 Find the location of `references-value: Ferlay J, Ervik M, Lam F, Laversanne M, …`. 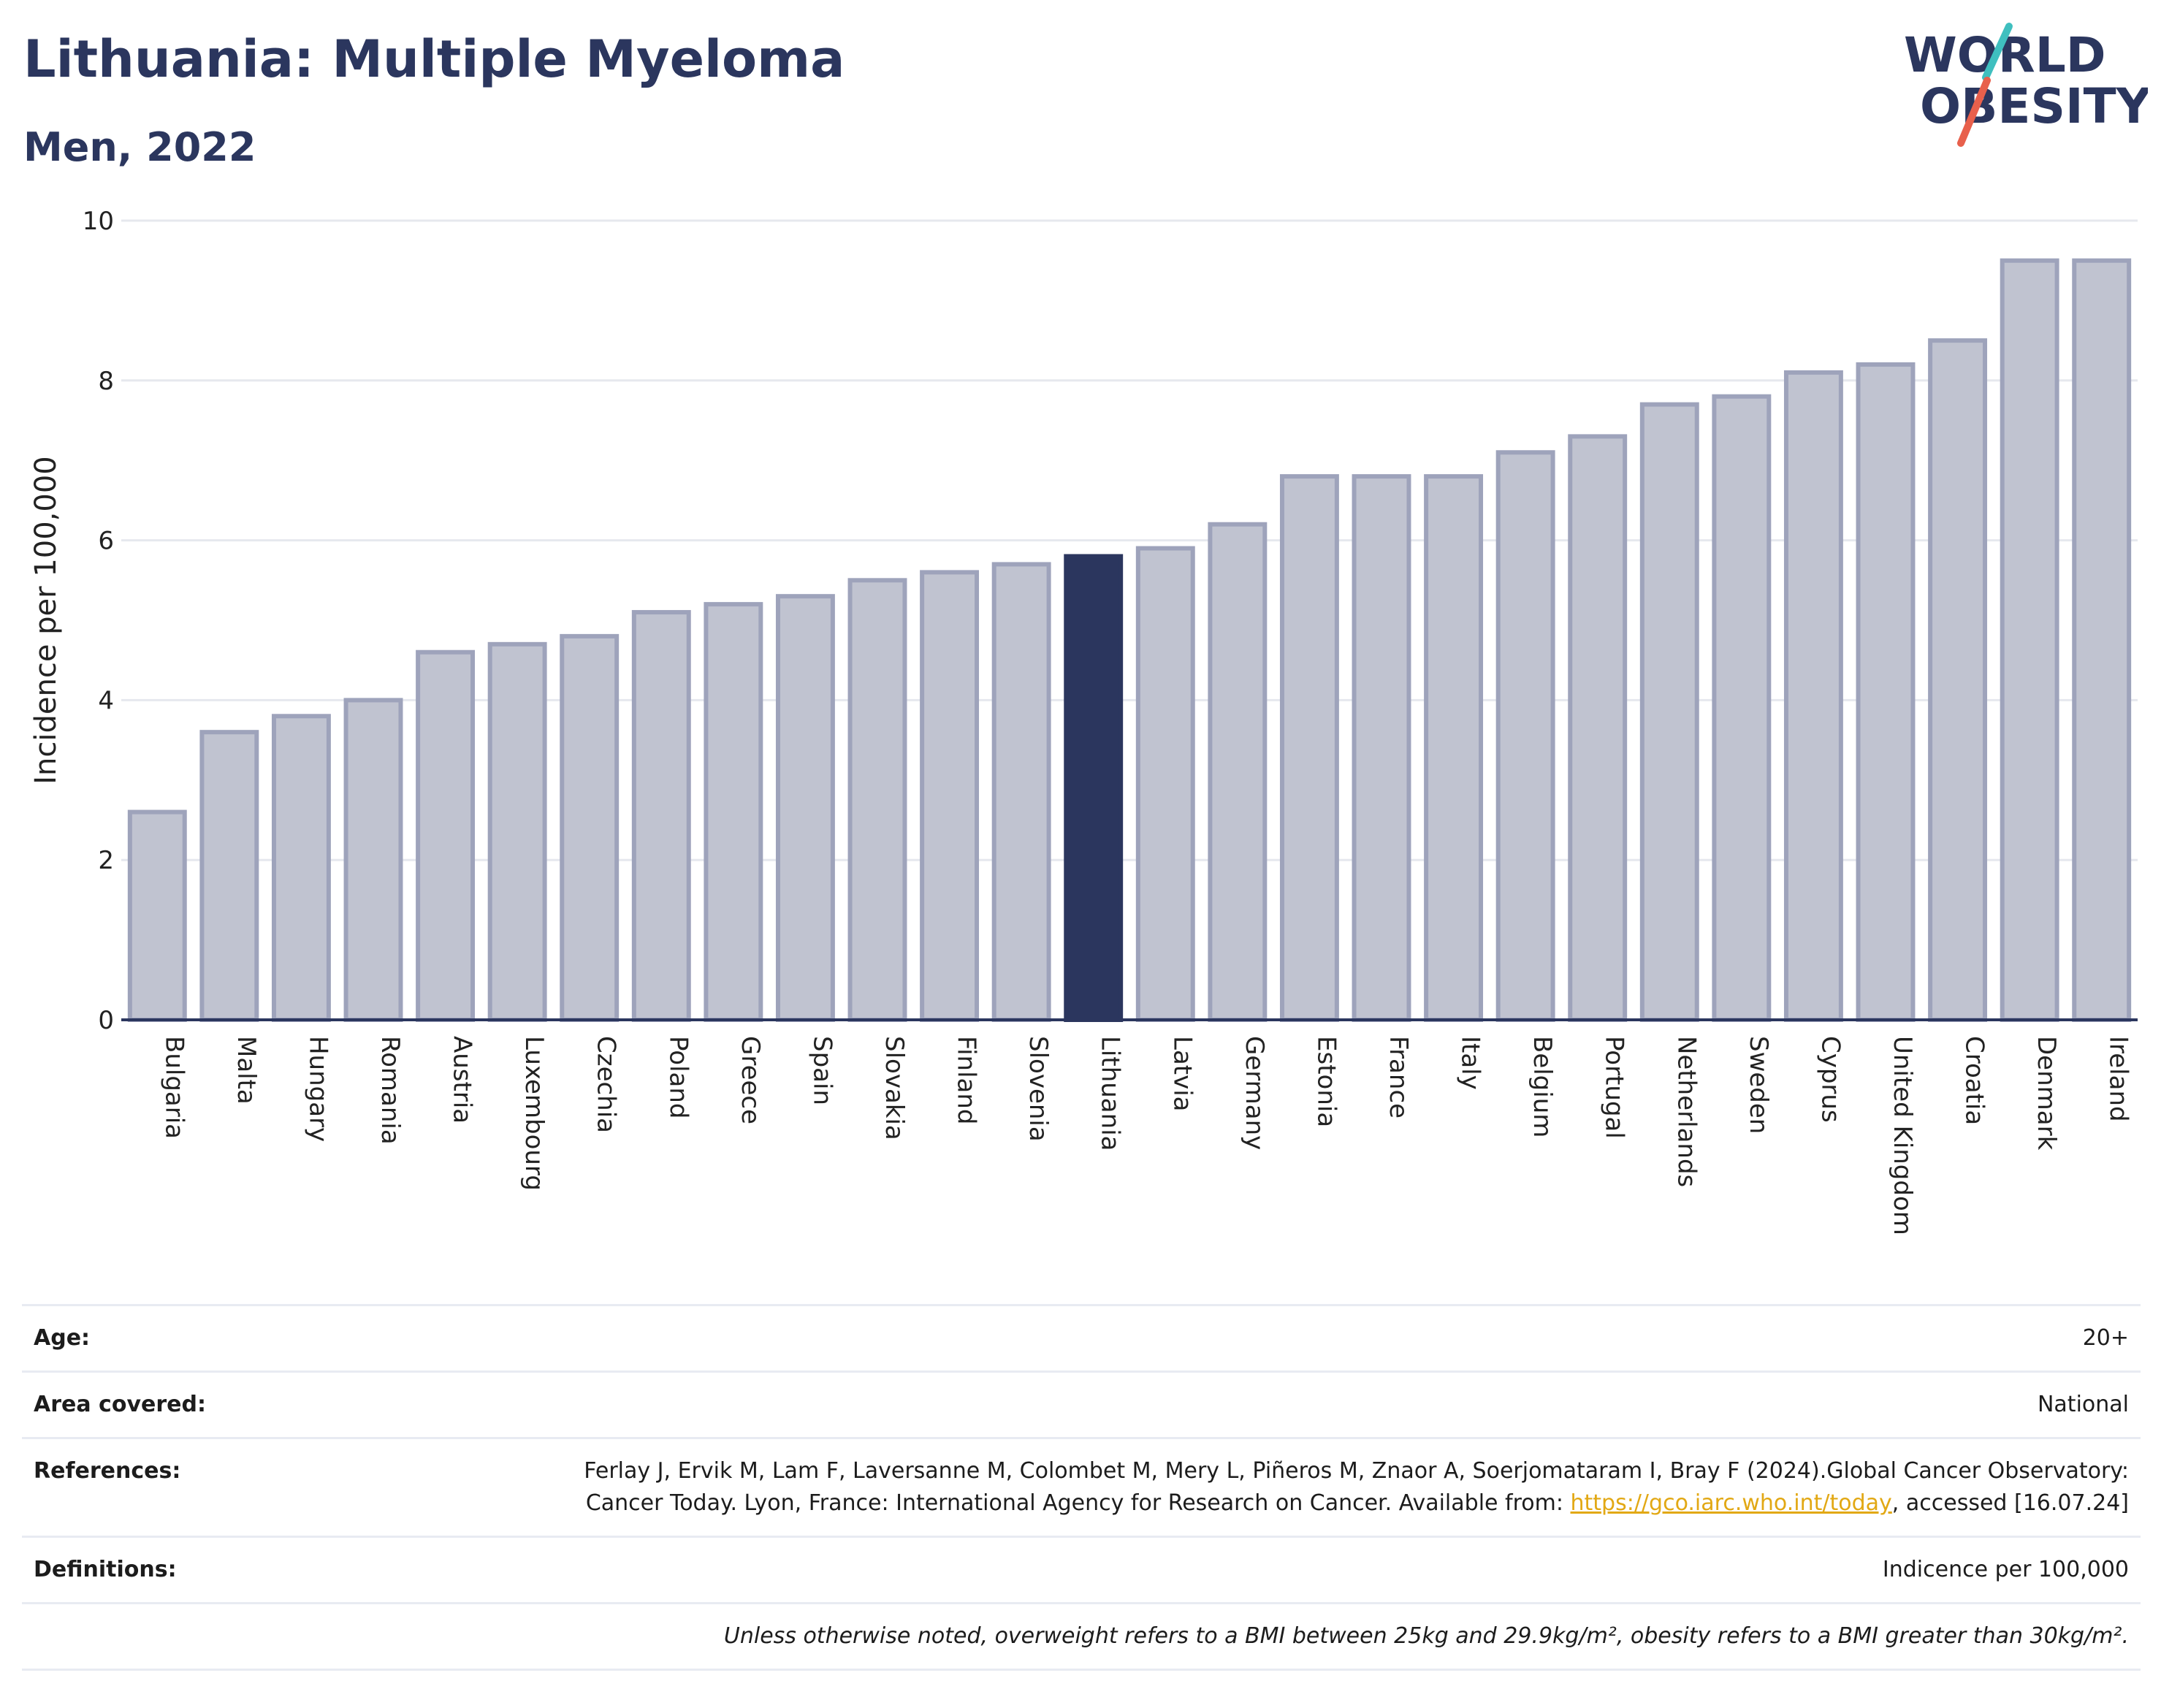

references-value: Ferlay J, Ervik M, Lam F, Laversanne M, … is located at coordinates (1325, 1487).